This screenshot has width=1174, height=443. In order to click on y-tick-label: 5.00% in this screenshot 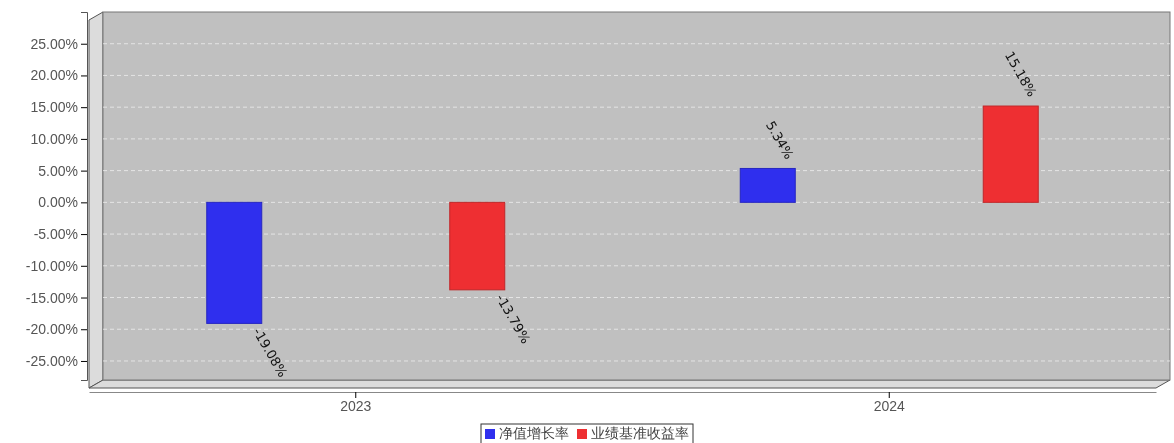, I will do `click(58, 170)`.